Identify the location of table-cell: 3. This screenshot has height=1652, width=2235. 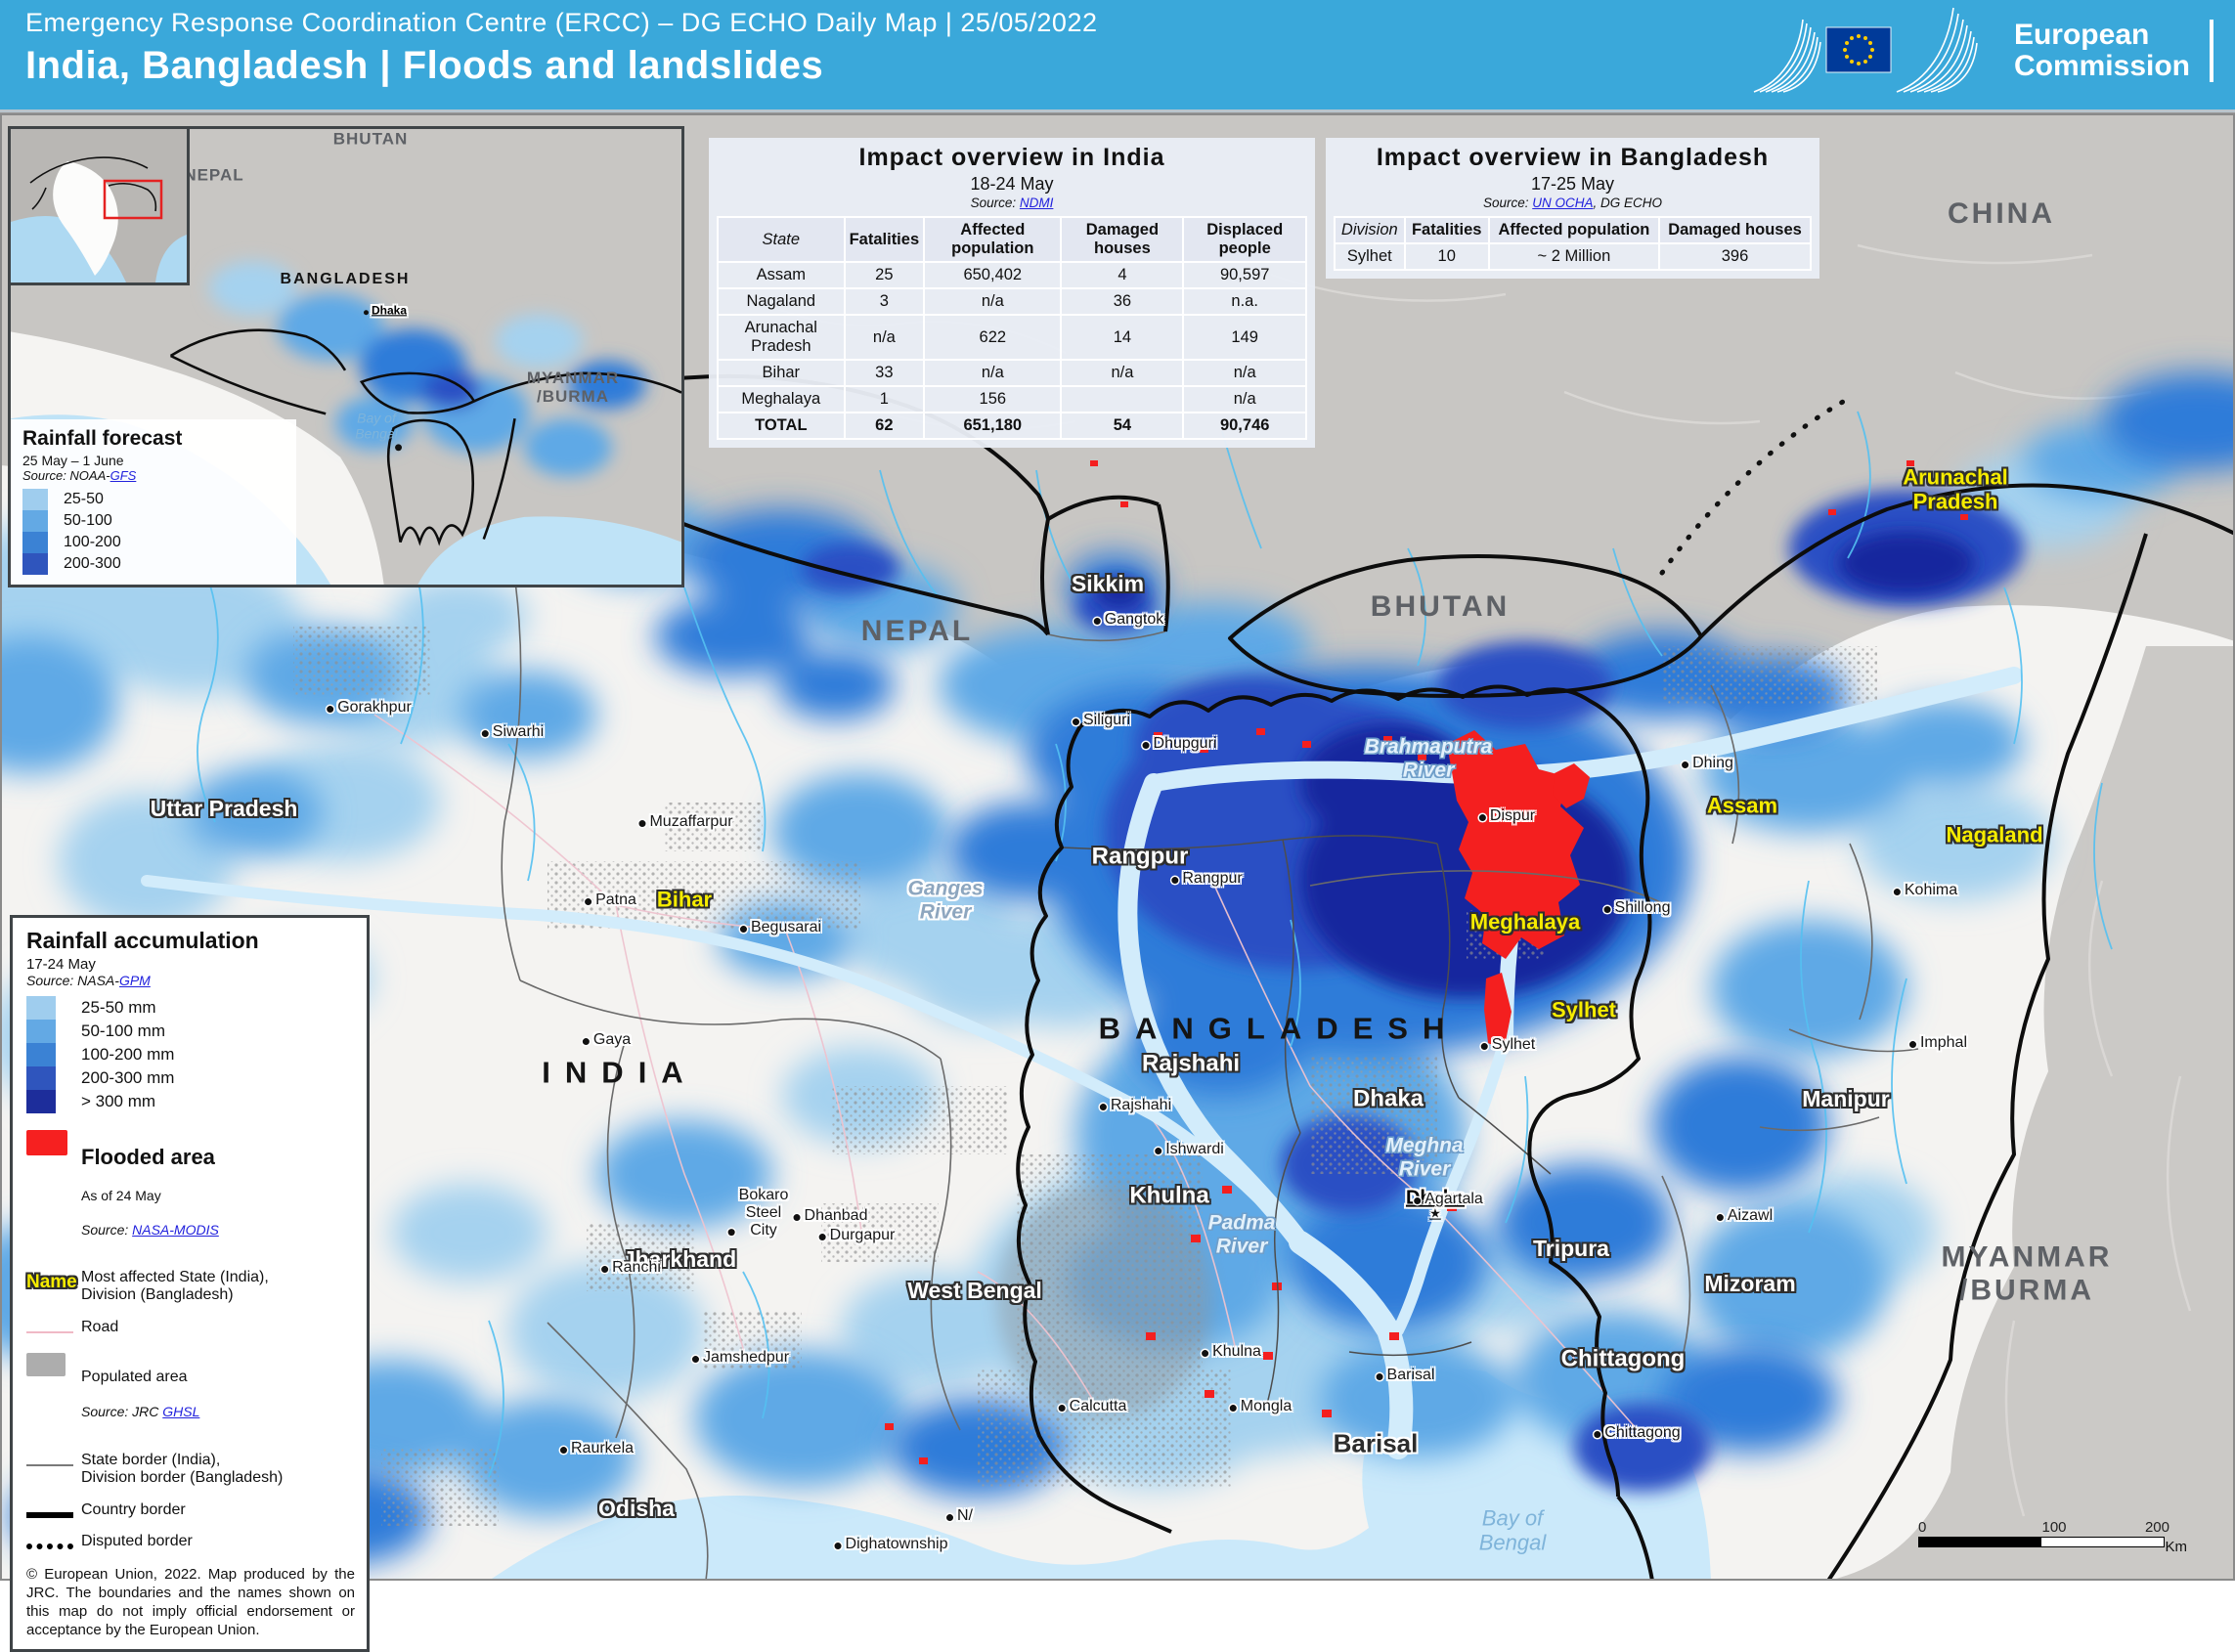
(884, 301).